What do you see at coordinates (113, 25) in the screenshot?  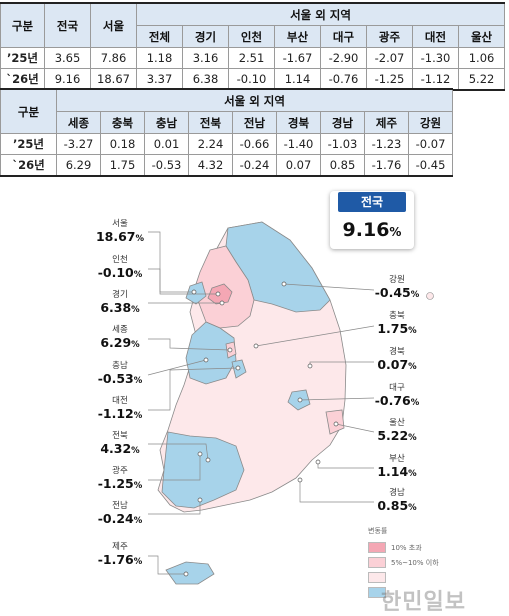 I see `header-seoul: 서울` at bounding box center [113, 25].